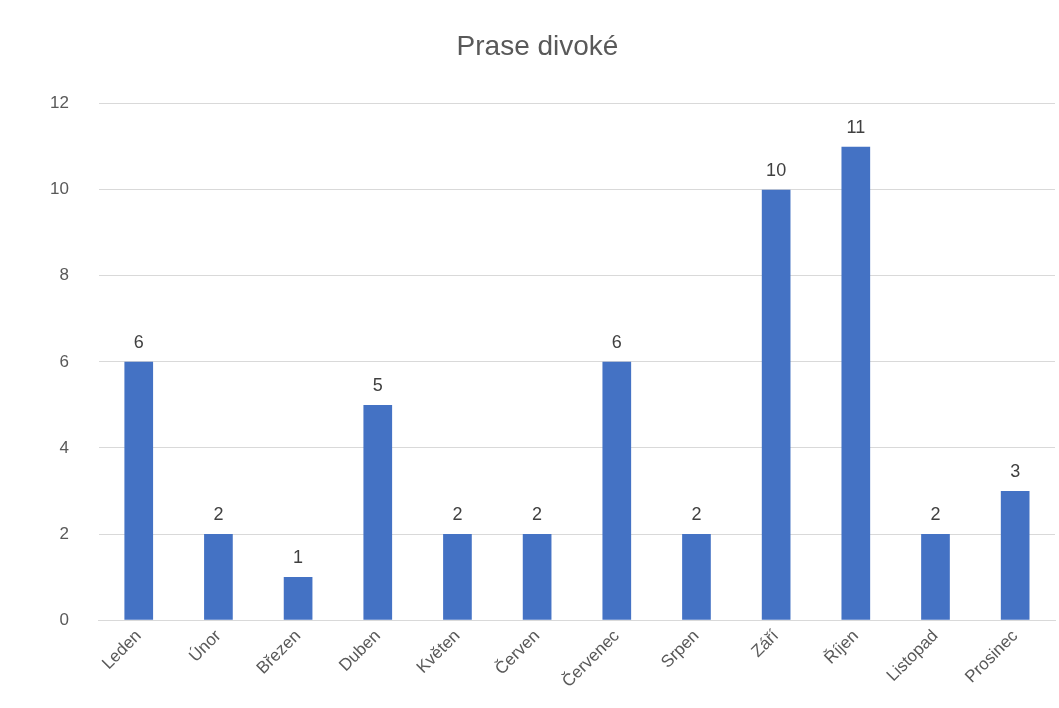 The height and width of the screenshot is (708, 1059). What do you see at coordinates (59, 103) in the screenshot?
I see `y-tick-label: 12` at bounding box center [59, 103].